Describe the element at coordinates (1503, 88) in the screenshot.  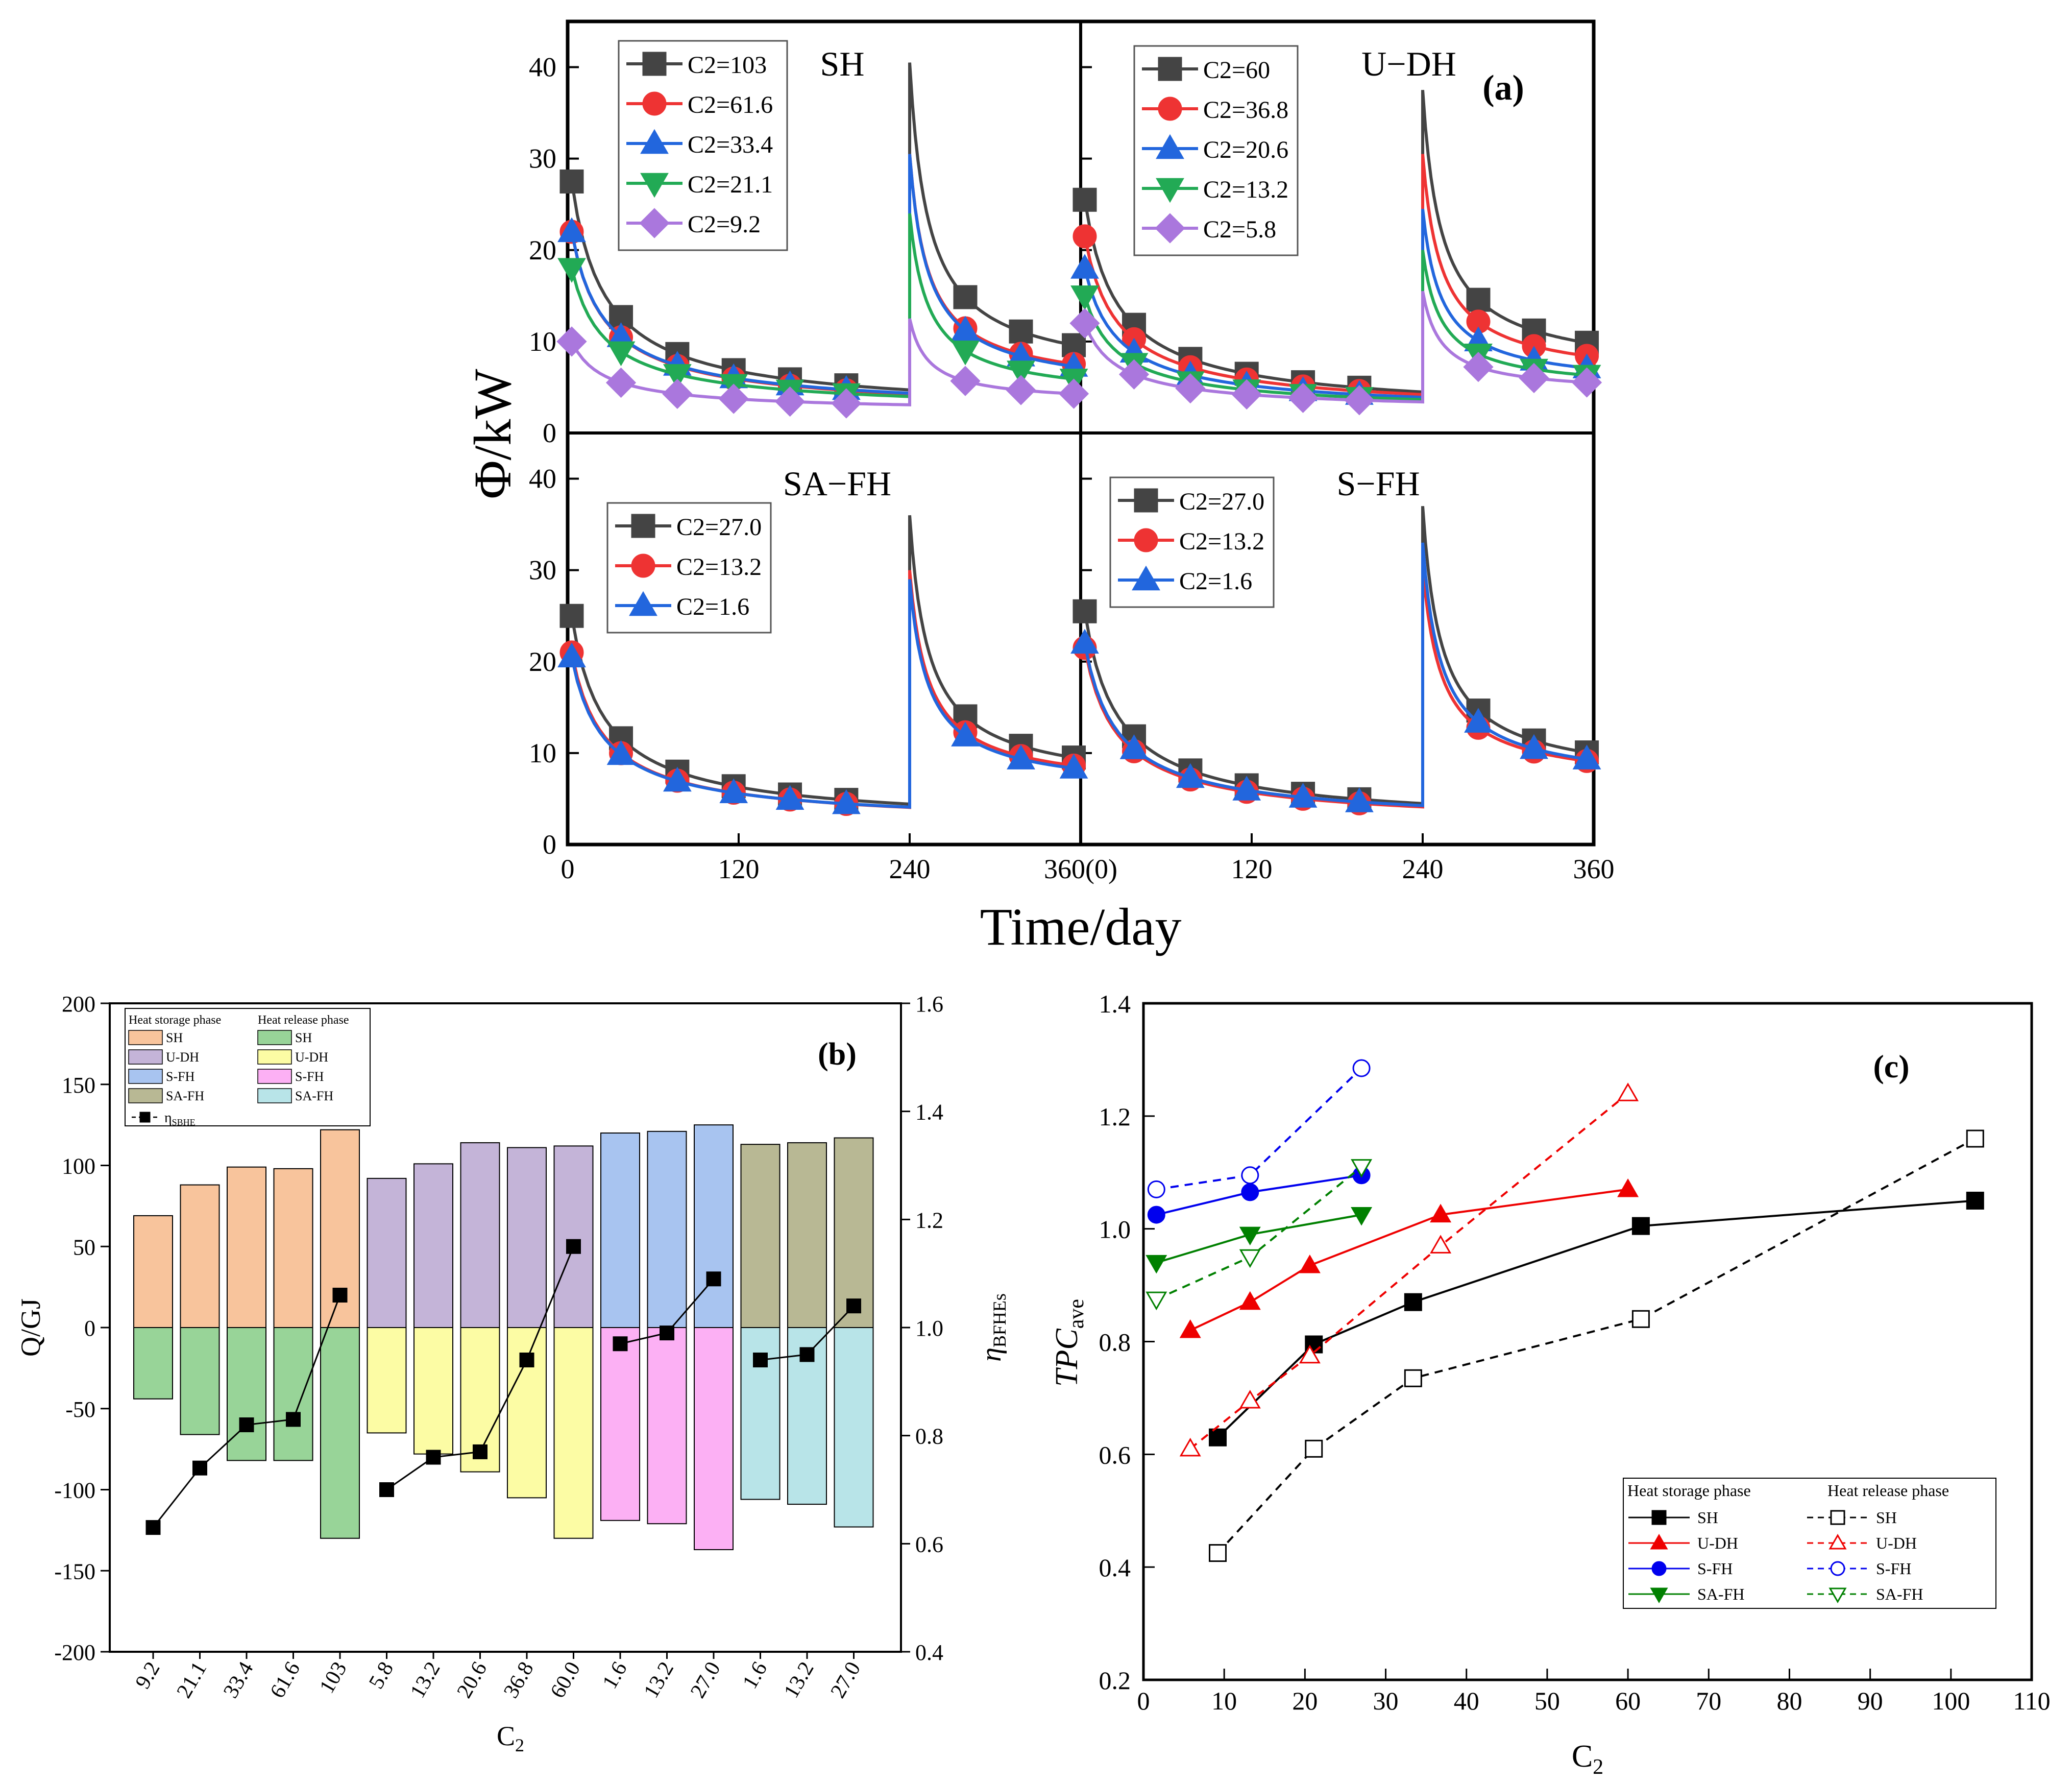
I see `panel-label: (a)` at that location.